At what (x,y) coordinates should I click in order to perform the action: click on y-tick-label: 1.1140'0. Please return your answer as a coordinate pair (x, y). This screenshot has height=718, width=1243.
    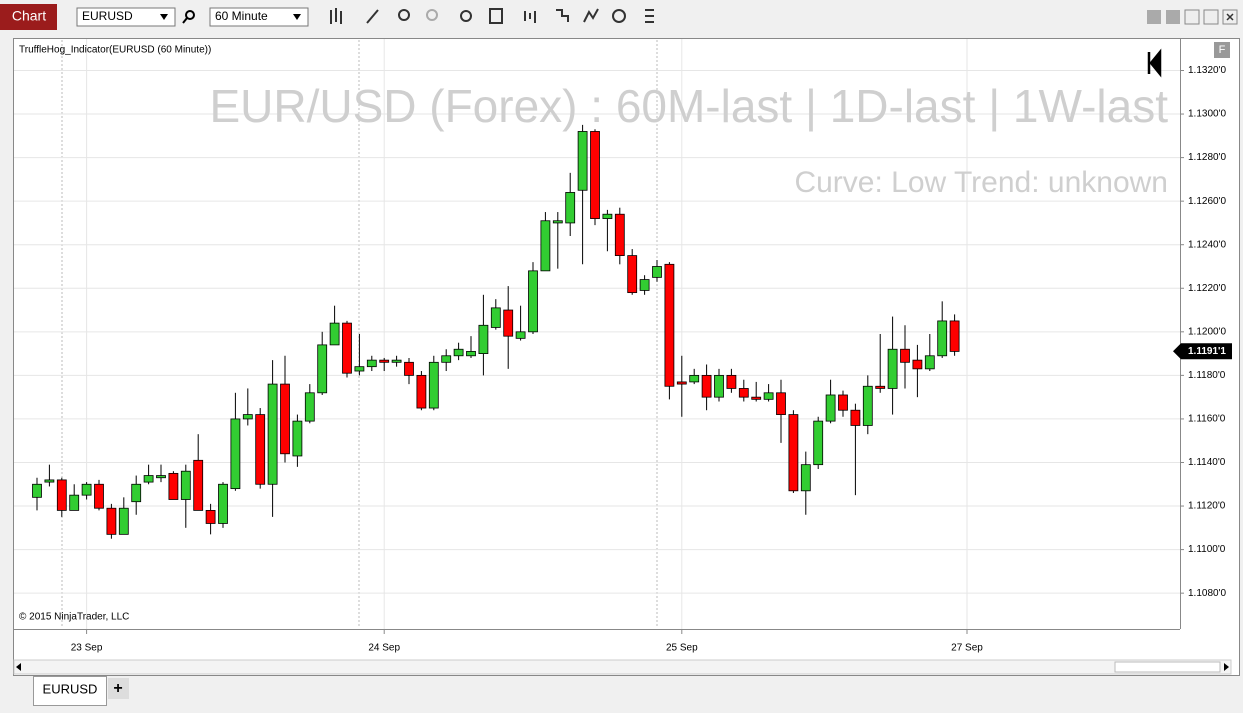
    Looking at the image, I should click on (1207, 462).